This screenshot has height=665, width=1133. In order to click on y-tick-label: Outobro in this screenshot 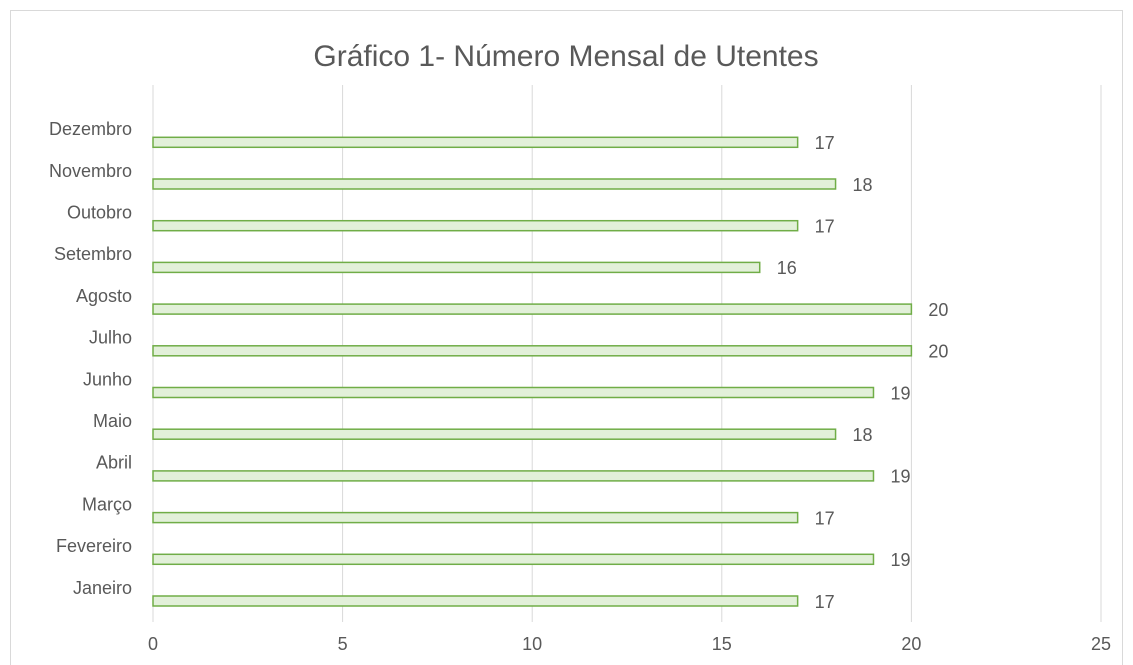, I will do `click(99, 212)`.